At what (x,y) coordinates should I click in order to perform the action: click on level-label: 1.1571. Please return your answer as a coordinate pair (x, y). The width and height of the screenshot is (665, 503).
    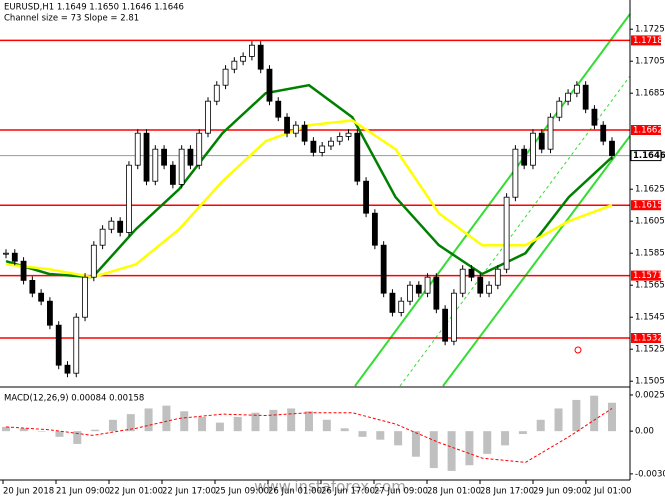
    Looking at the image, I should click on (648, 276).